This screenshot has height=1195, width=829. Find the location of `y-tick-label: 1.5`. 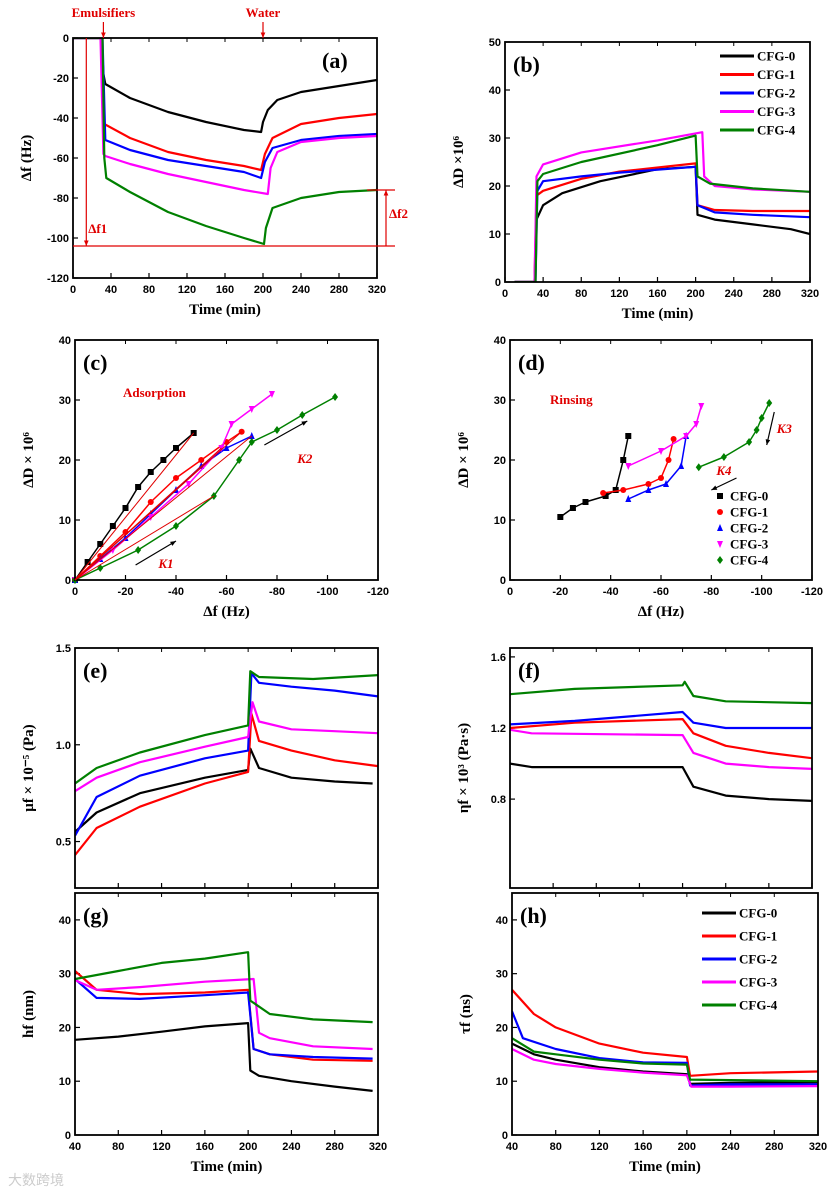

y-tick-label: 1.5 is located at coordinates (63, 649).